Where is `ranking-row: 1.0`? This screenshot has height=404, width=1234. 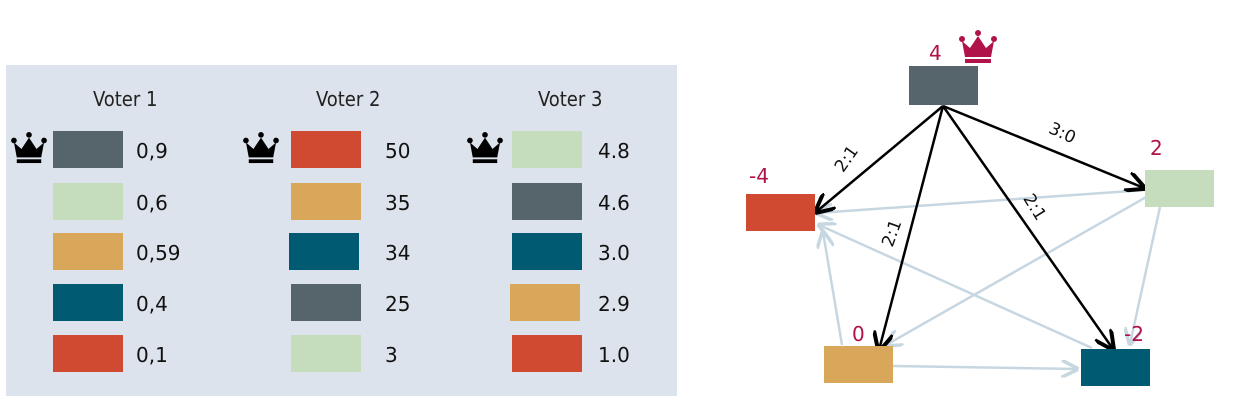 ranking-row: 1.0 is located at coordinates (568, 354).